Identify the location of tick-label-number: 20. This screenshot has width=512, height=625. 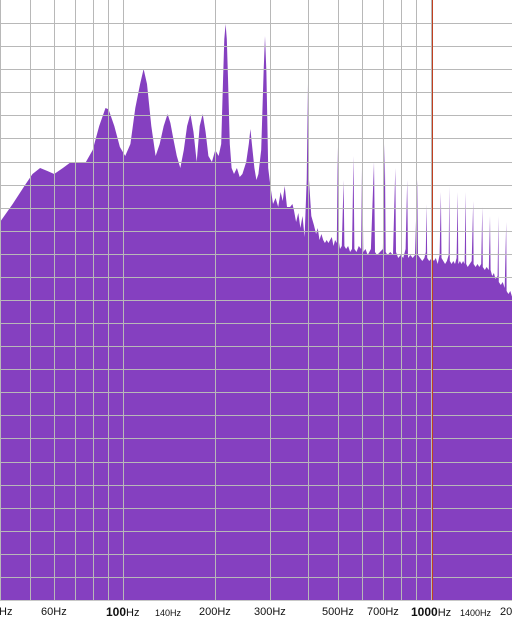
(506, 612).